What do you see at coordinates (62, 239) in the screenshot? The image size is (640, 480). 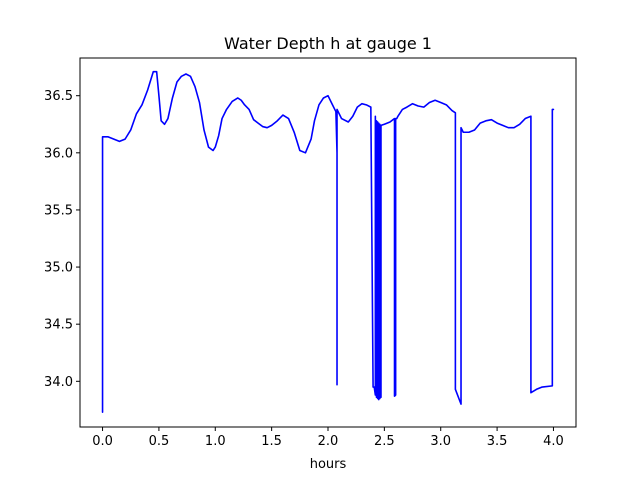 I see `y-axis-ticks: 34.0 34.5 35.0 35.5 36.0 36.5` at bounding box center [62, 239].